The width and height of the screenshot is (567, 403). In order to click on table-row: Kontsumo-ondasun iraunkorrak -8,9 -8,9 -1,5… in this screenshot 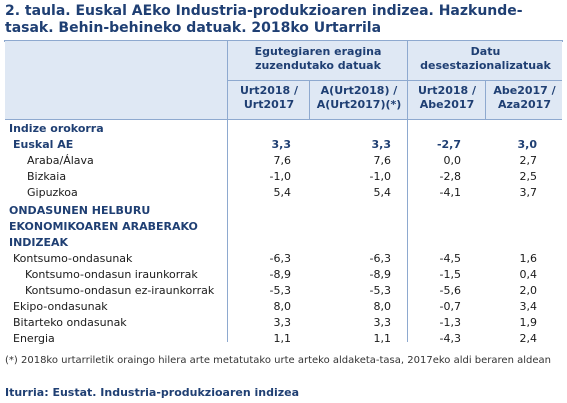, I will do `click(283, 274)`.